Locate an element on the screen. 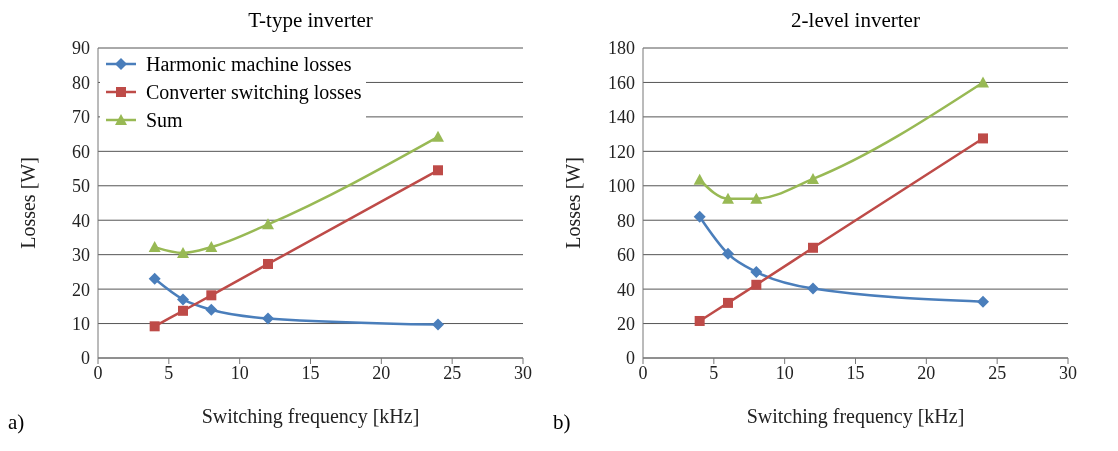 Image resolution: width=1118 pixels, height=451 pixels. legend-label: Harmonic machine losses is located at coordinates (249, 64).